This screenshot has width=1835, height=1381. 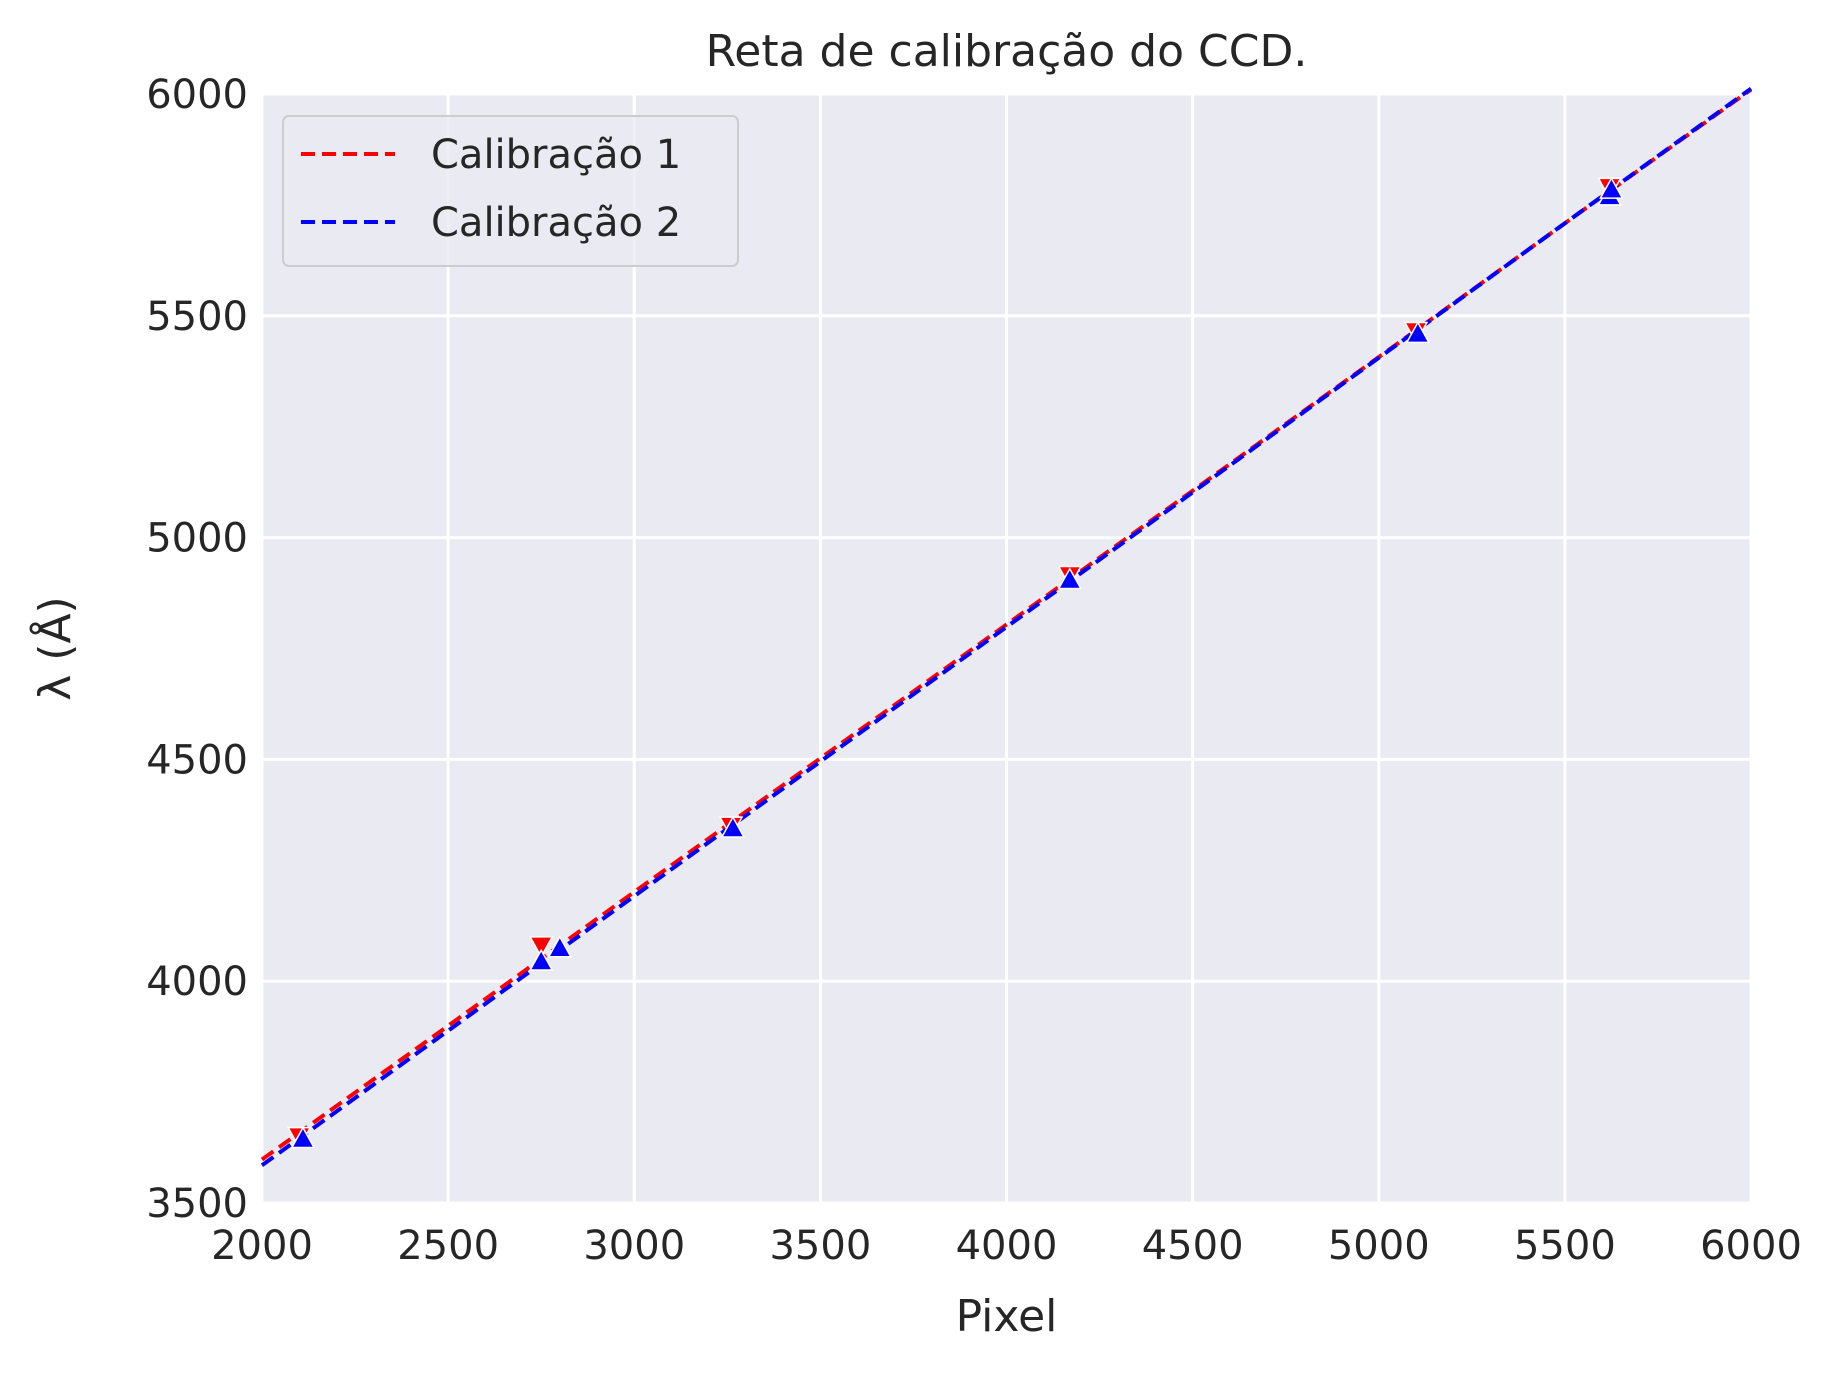 What do you see at coordinates (262, 1246) in the screenshot?
I see `x-tick-label: 2000` at bounding box center [262, 1246].